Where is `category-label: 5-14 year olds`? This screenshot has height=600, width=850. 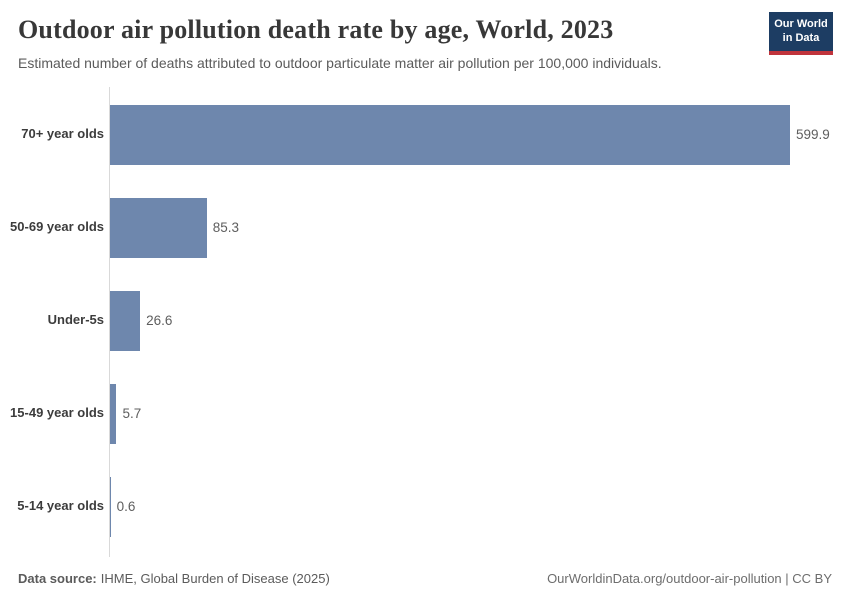
category-label: 5-14 year olds is located at coordinates (60, 506).